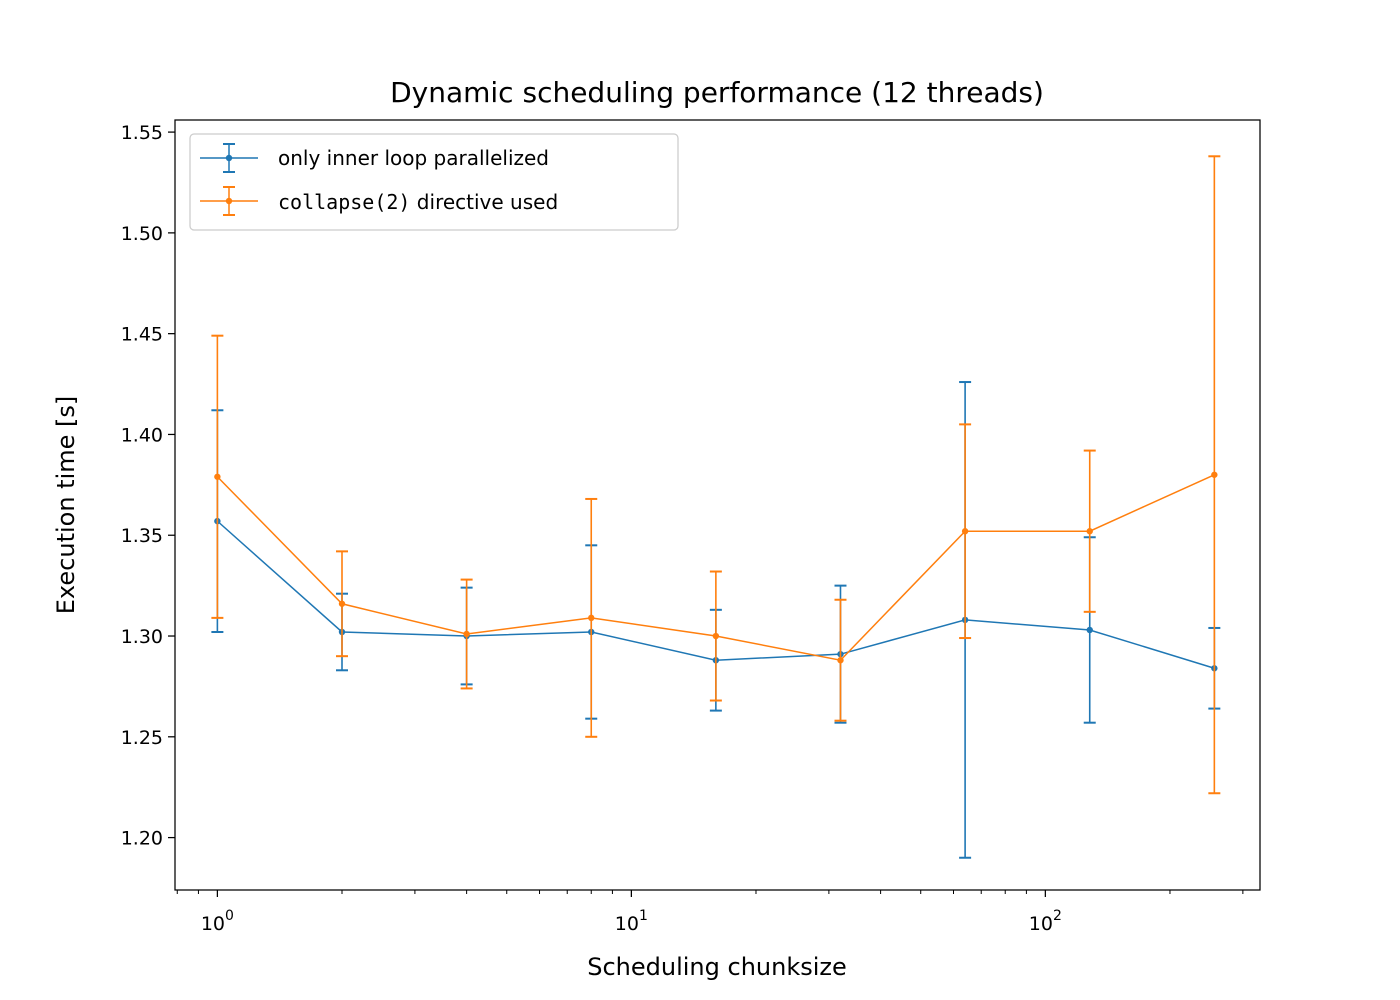 The image size is (1400, 1000). What do you see at coordinates (142, 536) in the screenshot?
I see `y-tick-label: 1.35` at bounding box center [142, 536].